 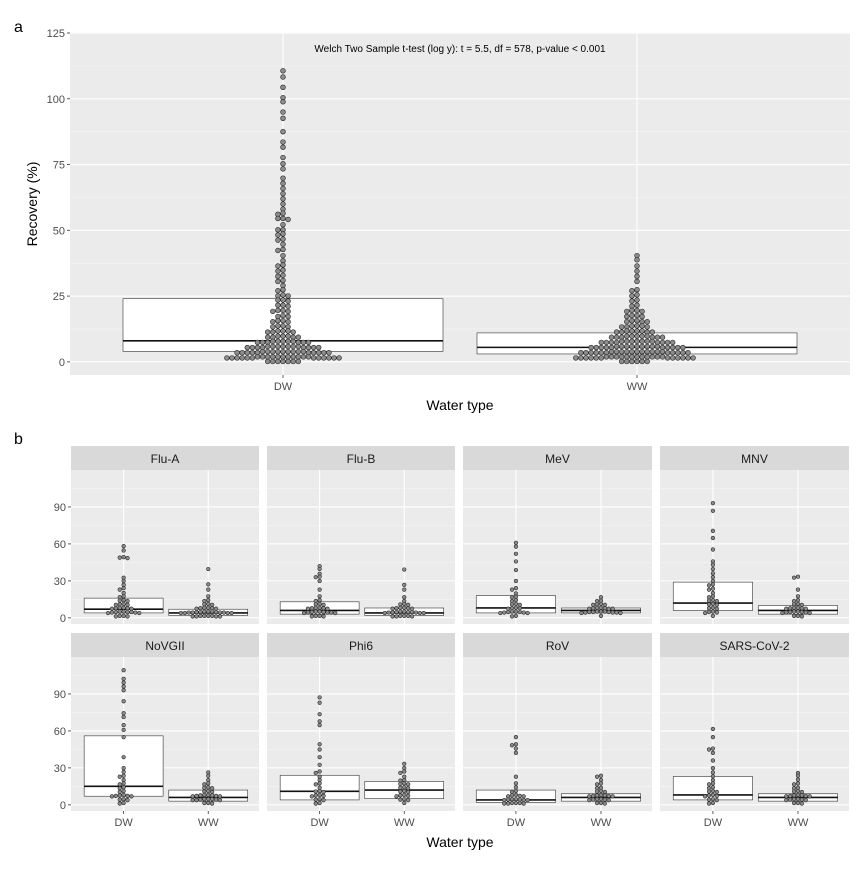 I want to click on facet-strip, so click(x=557, y=645).